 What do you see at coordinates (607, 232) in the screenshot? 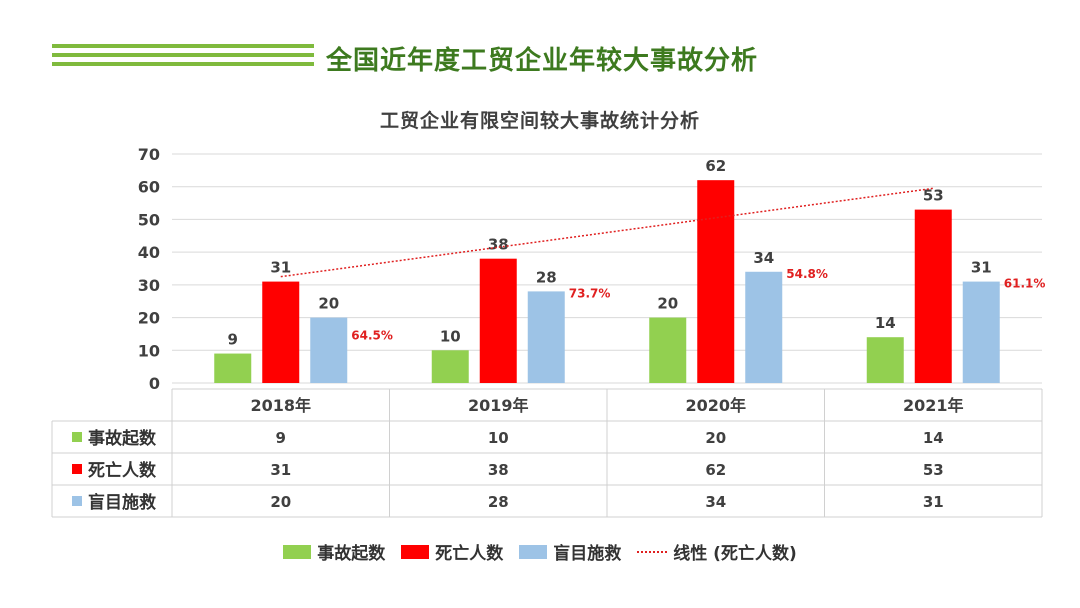
I see `trendline` at bounding box center [607, 232].